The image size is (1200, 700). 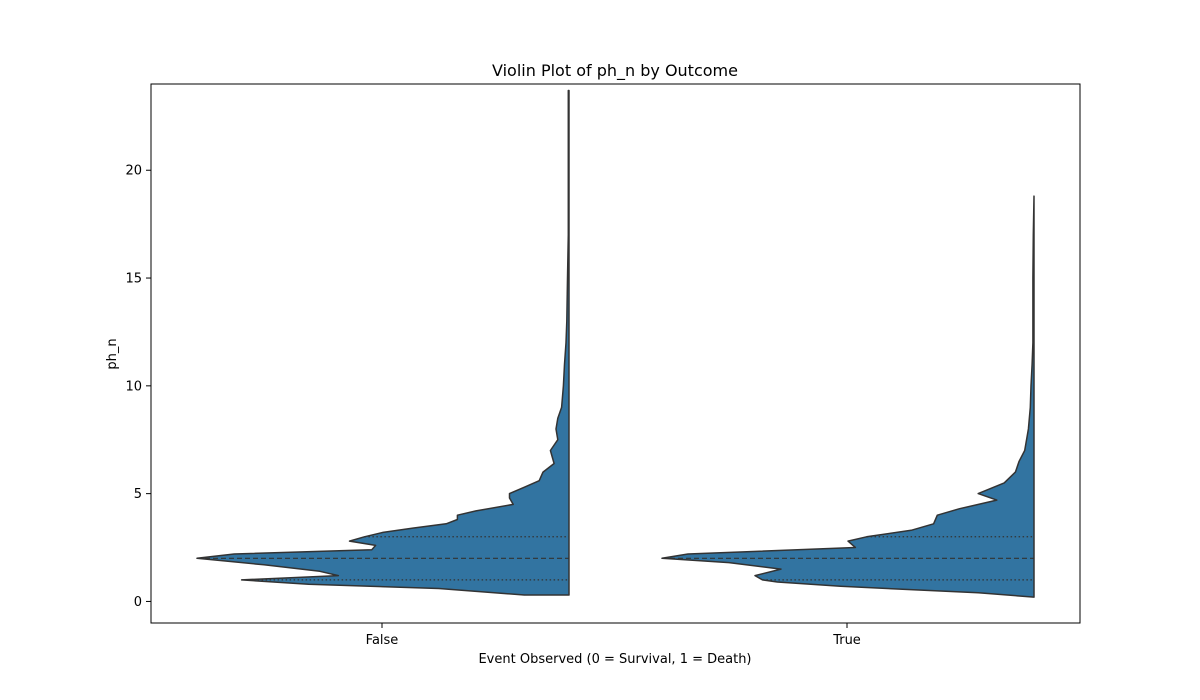 I want to click on x-axis-ticks: False True, so click(x=613, y=635).